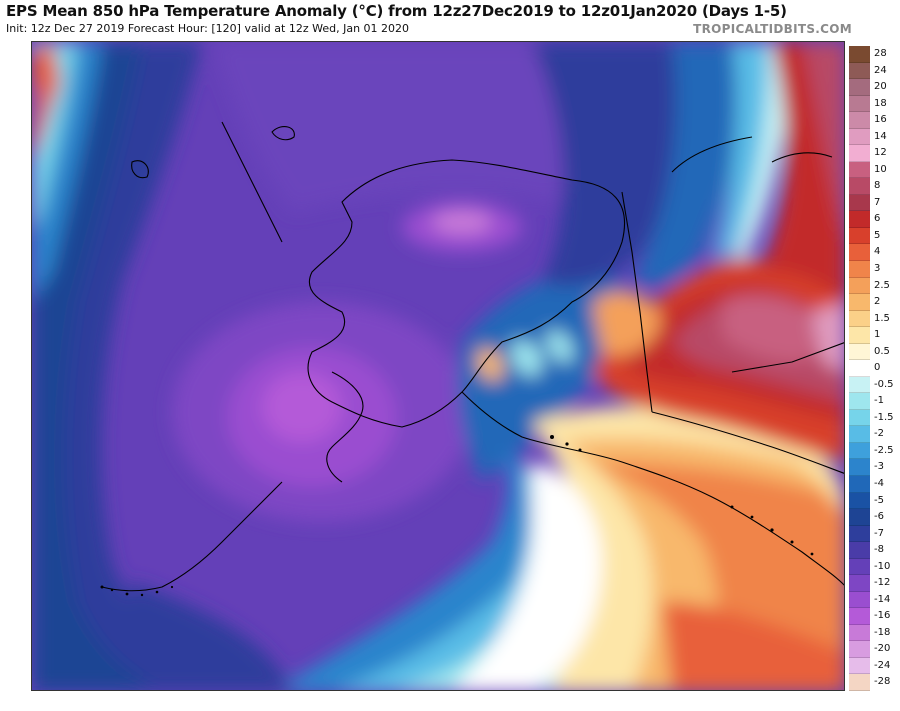  I want to click on colorbar-level: -5, so click(874, 501).